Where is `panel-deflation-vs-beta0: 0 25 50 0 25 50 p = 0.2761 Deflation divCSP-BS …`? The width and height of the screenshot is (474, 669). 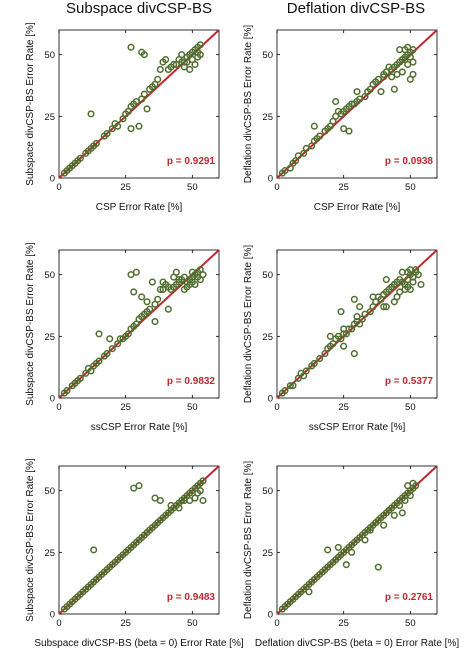
panel-deflation-vs-beta0: 0 25 50 0 25 50 p = 0.2761 Deflation divCSP-BS … is located at coordinates (351, 555).